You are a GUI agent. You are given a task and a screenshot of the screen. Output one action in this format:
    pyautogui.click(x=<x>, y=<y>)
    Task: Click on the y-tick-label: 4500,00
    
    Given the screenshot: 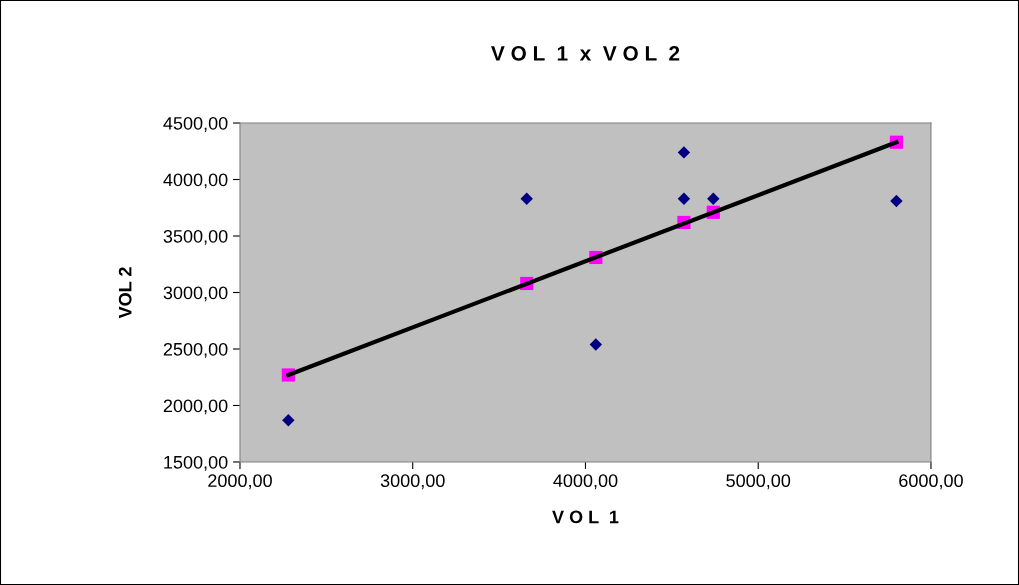 What is the action you would take?
    pyautogui.click(x=195, y=124)
    